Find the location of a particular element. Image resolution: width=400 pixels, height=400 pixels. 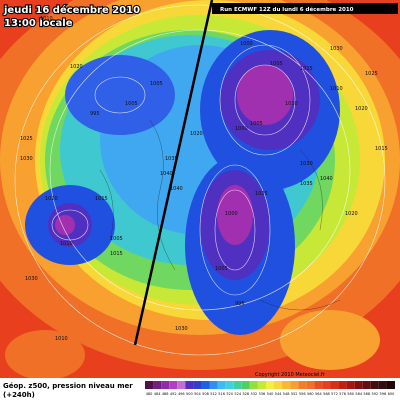

scale-label: 488 is located at coordinates (165, 394).